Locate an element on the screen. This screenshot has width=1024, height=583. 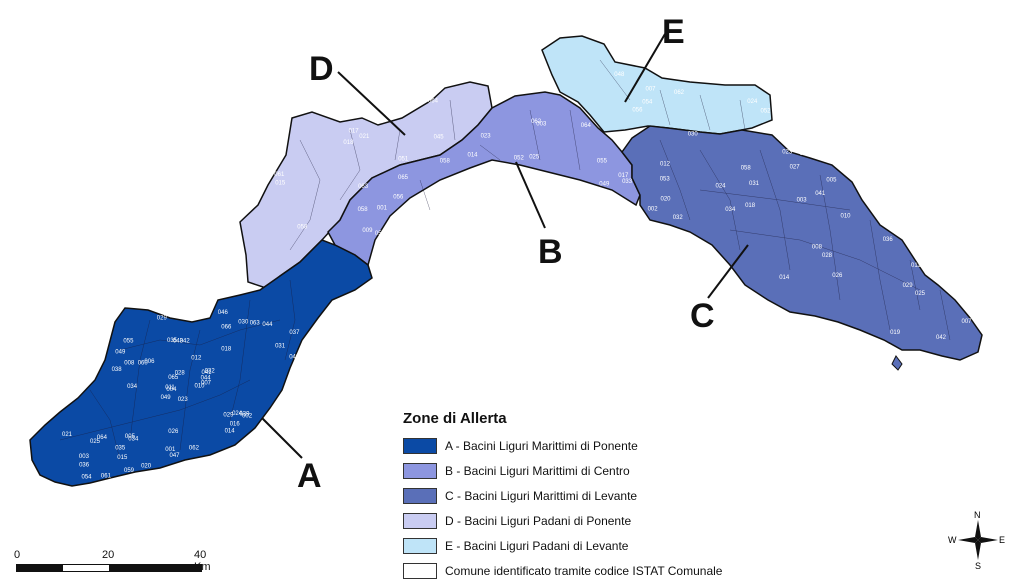
istat-code-label: 043 is located at coordinates (178, 342).